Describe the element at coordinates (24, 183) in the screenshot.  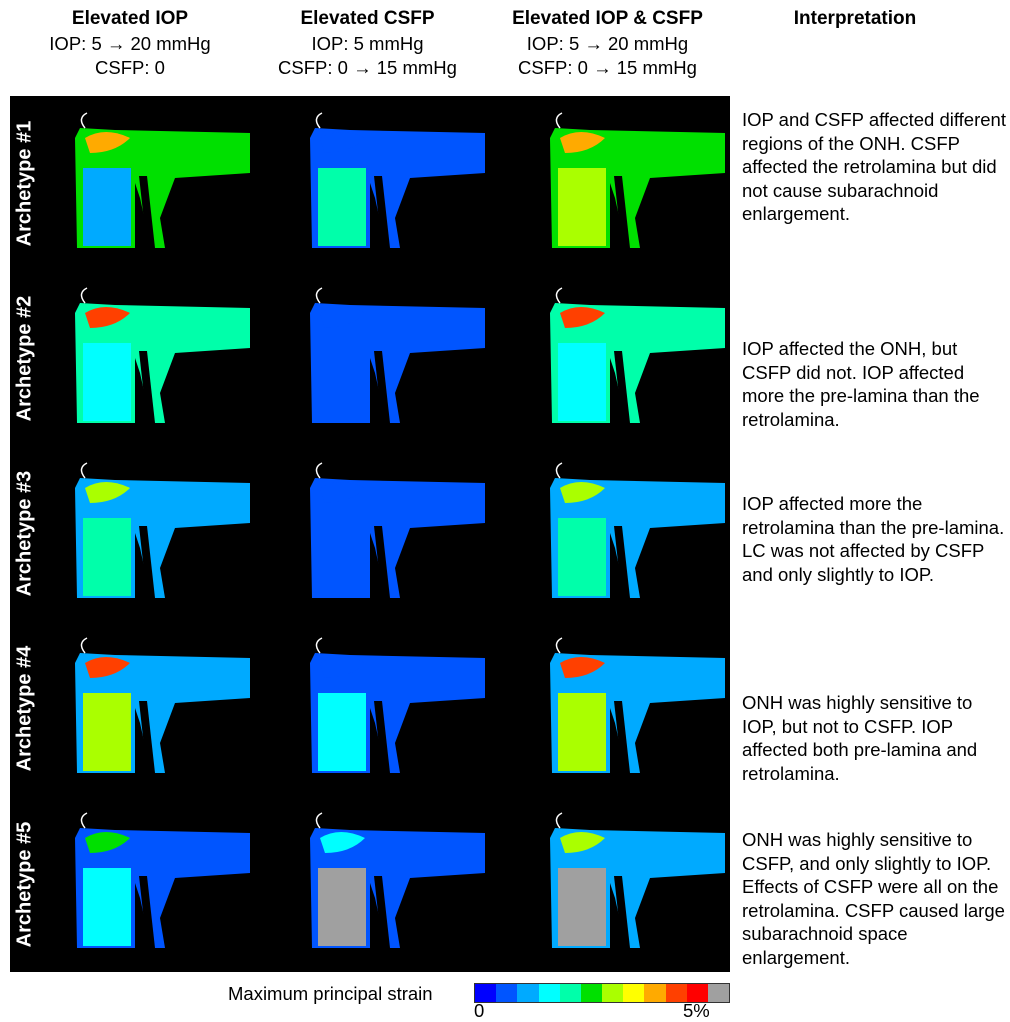
I see `row-label-text: Archetype #1` at that location.